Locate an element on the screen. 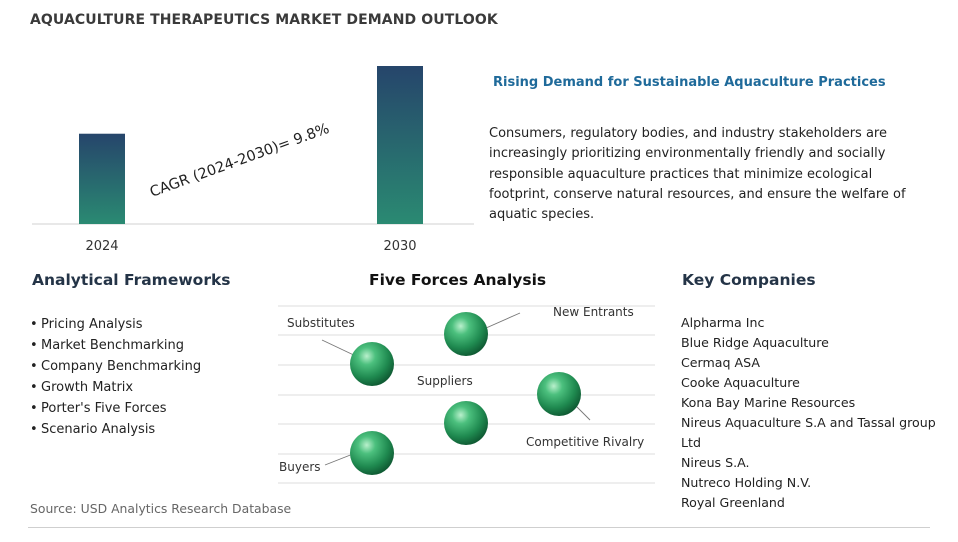 This screenshot has height=542, width=958. sphere-competitive-rivalry is located at coordinates (559, 394).